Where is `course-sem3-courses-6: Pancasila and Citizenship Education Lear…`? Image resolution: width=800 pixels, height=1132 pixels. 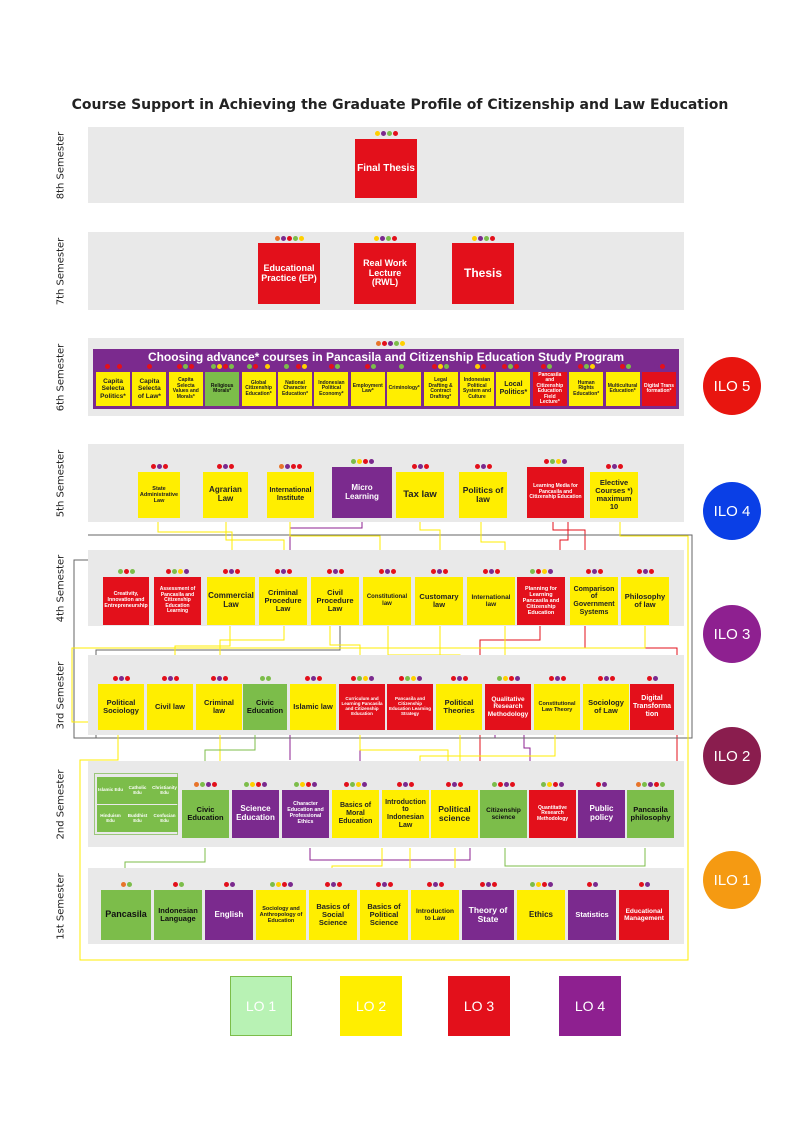
course-sem3-courses-6: Pancasila and Citizenship Education Lear… is located at coordinates (410, 707).